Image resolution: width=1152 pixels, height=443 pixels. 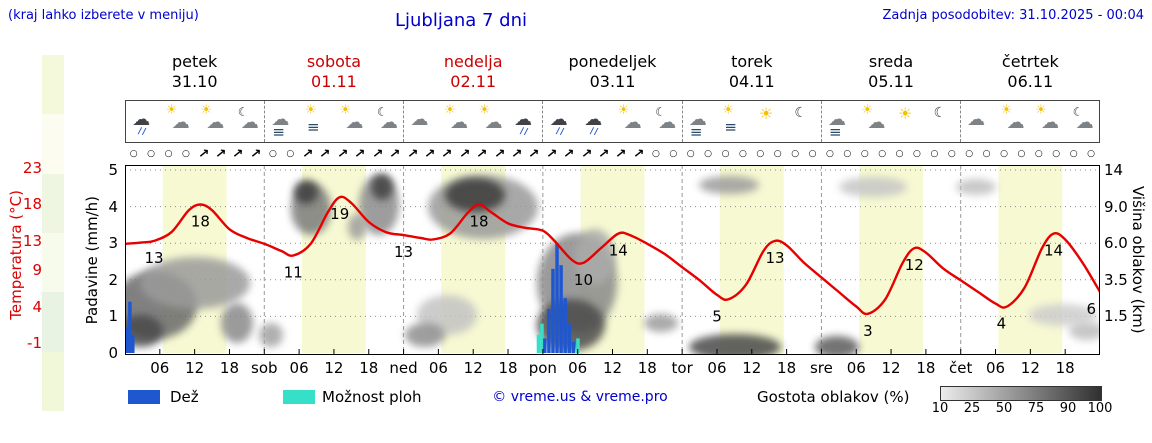 What do you see at coordinates (1116, 243) in the screenshot?
I see `cloud-height-tick: 6.0` at bounding box center [1116, 243].